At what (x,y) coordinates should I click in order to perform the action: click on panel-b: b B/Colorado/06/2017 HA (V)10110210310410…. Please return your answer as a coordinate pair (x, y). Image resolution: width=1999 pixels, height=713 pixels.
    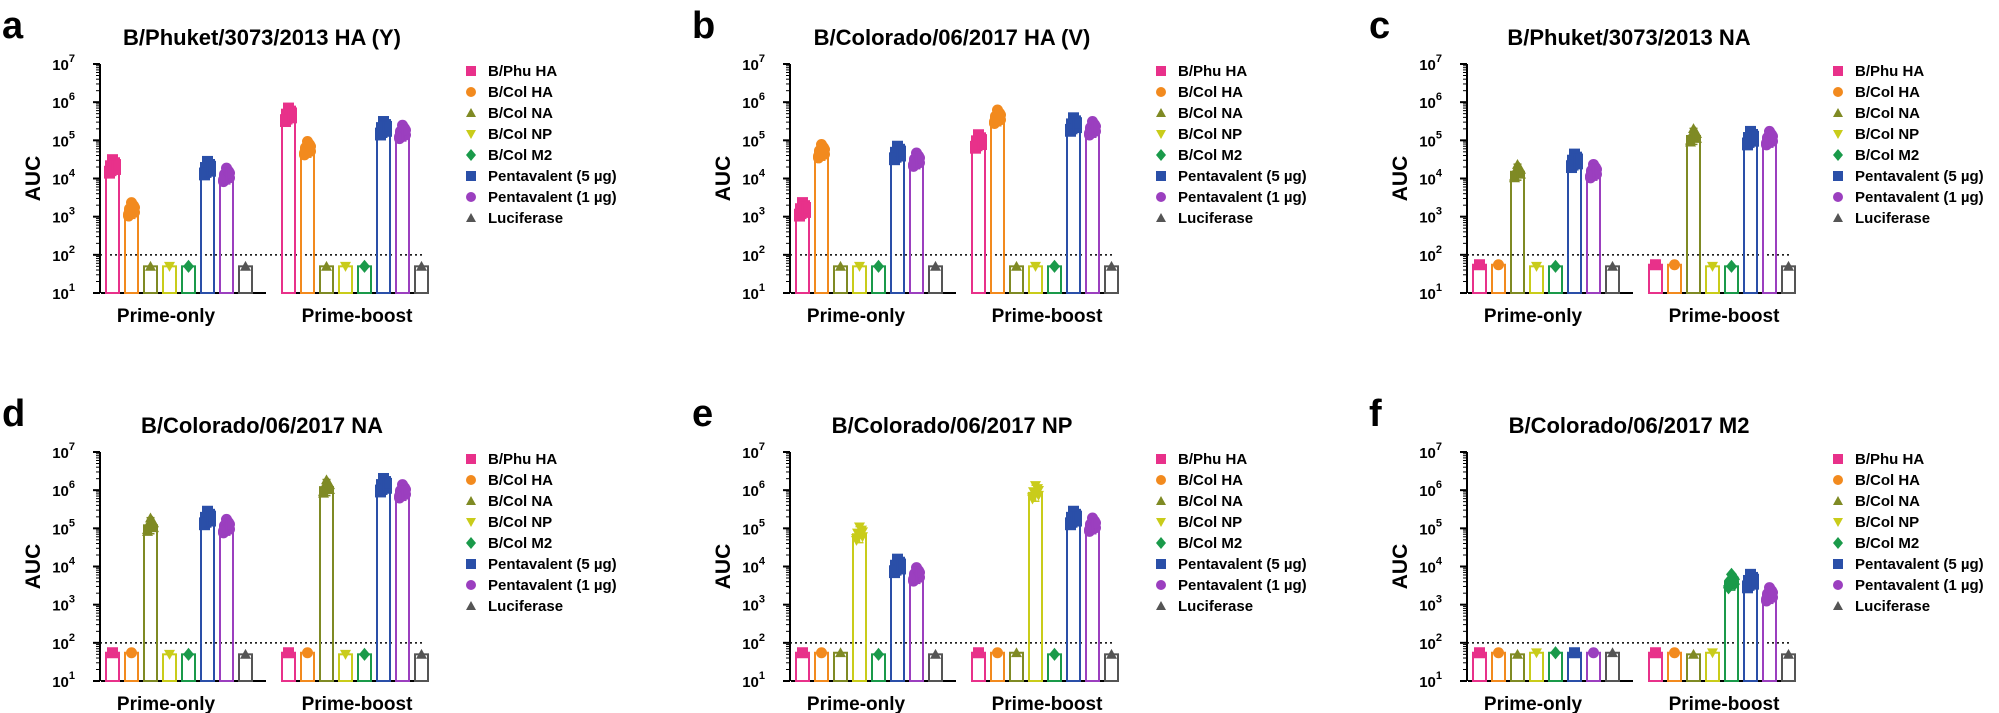
    Looking at the image, I should click on (999, 166).